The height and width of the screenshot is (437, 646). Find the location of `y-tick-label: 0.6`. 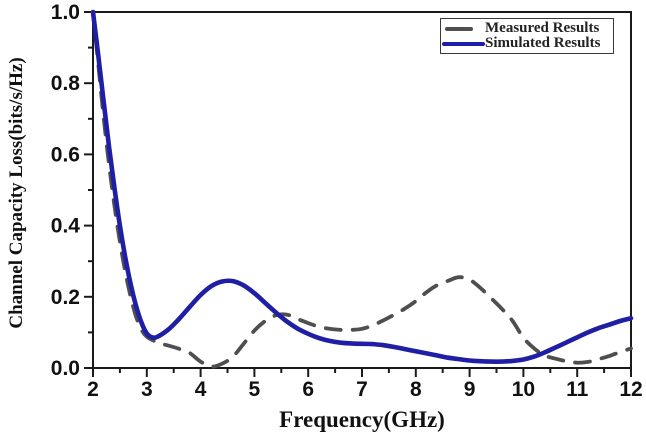

y-tick-label: 0.6 is located at coordinates (65, 154).